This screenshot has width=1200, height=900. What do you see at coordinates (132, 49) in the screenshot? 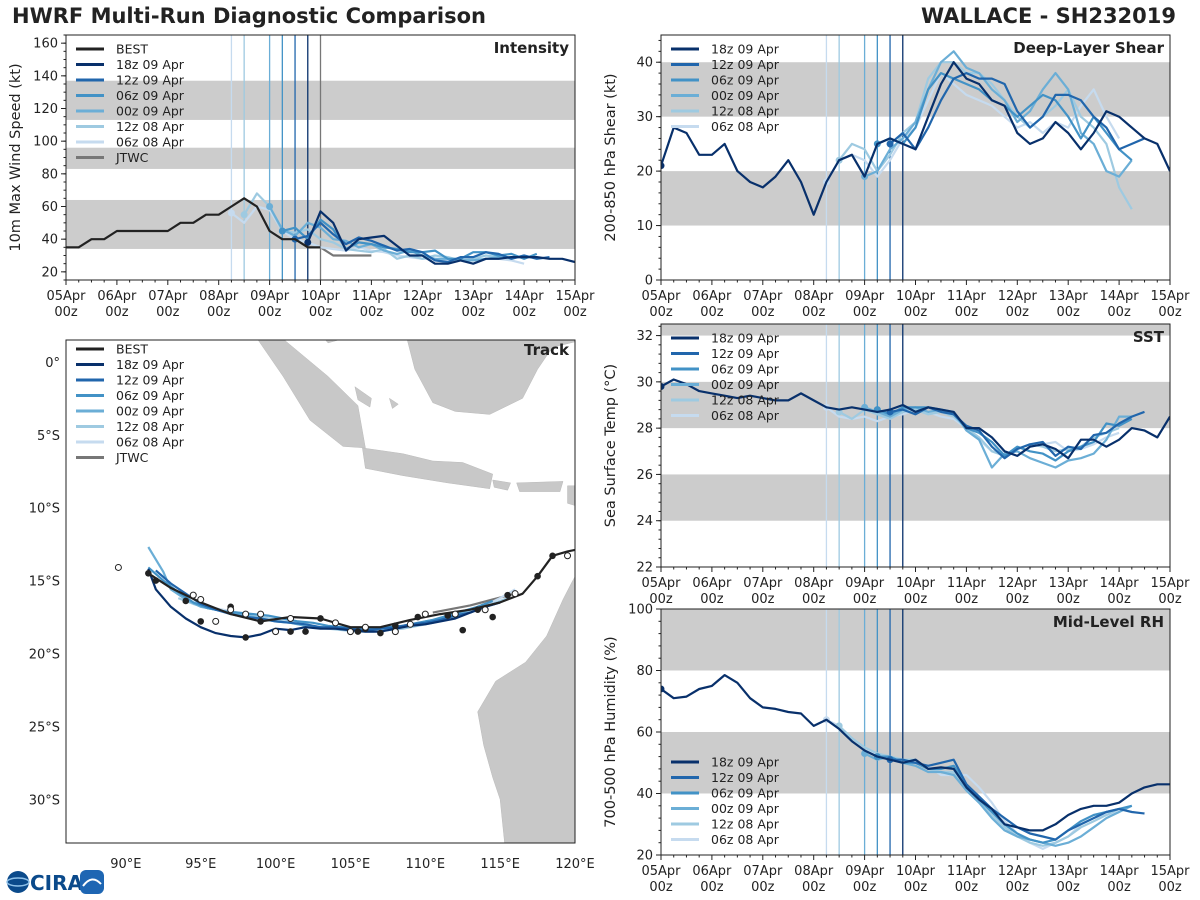
I see `intensity-legend-label-best: BEST` at bounding box center [132, 49].